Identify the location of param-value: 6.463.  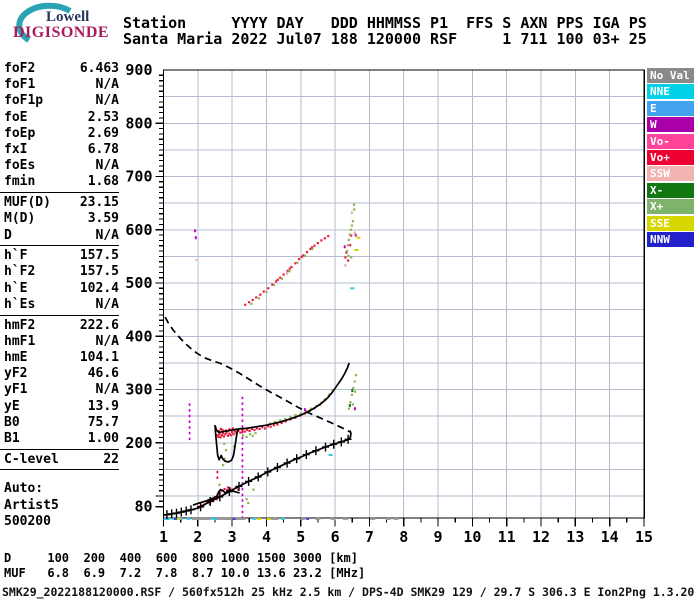
(99, 68).